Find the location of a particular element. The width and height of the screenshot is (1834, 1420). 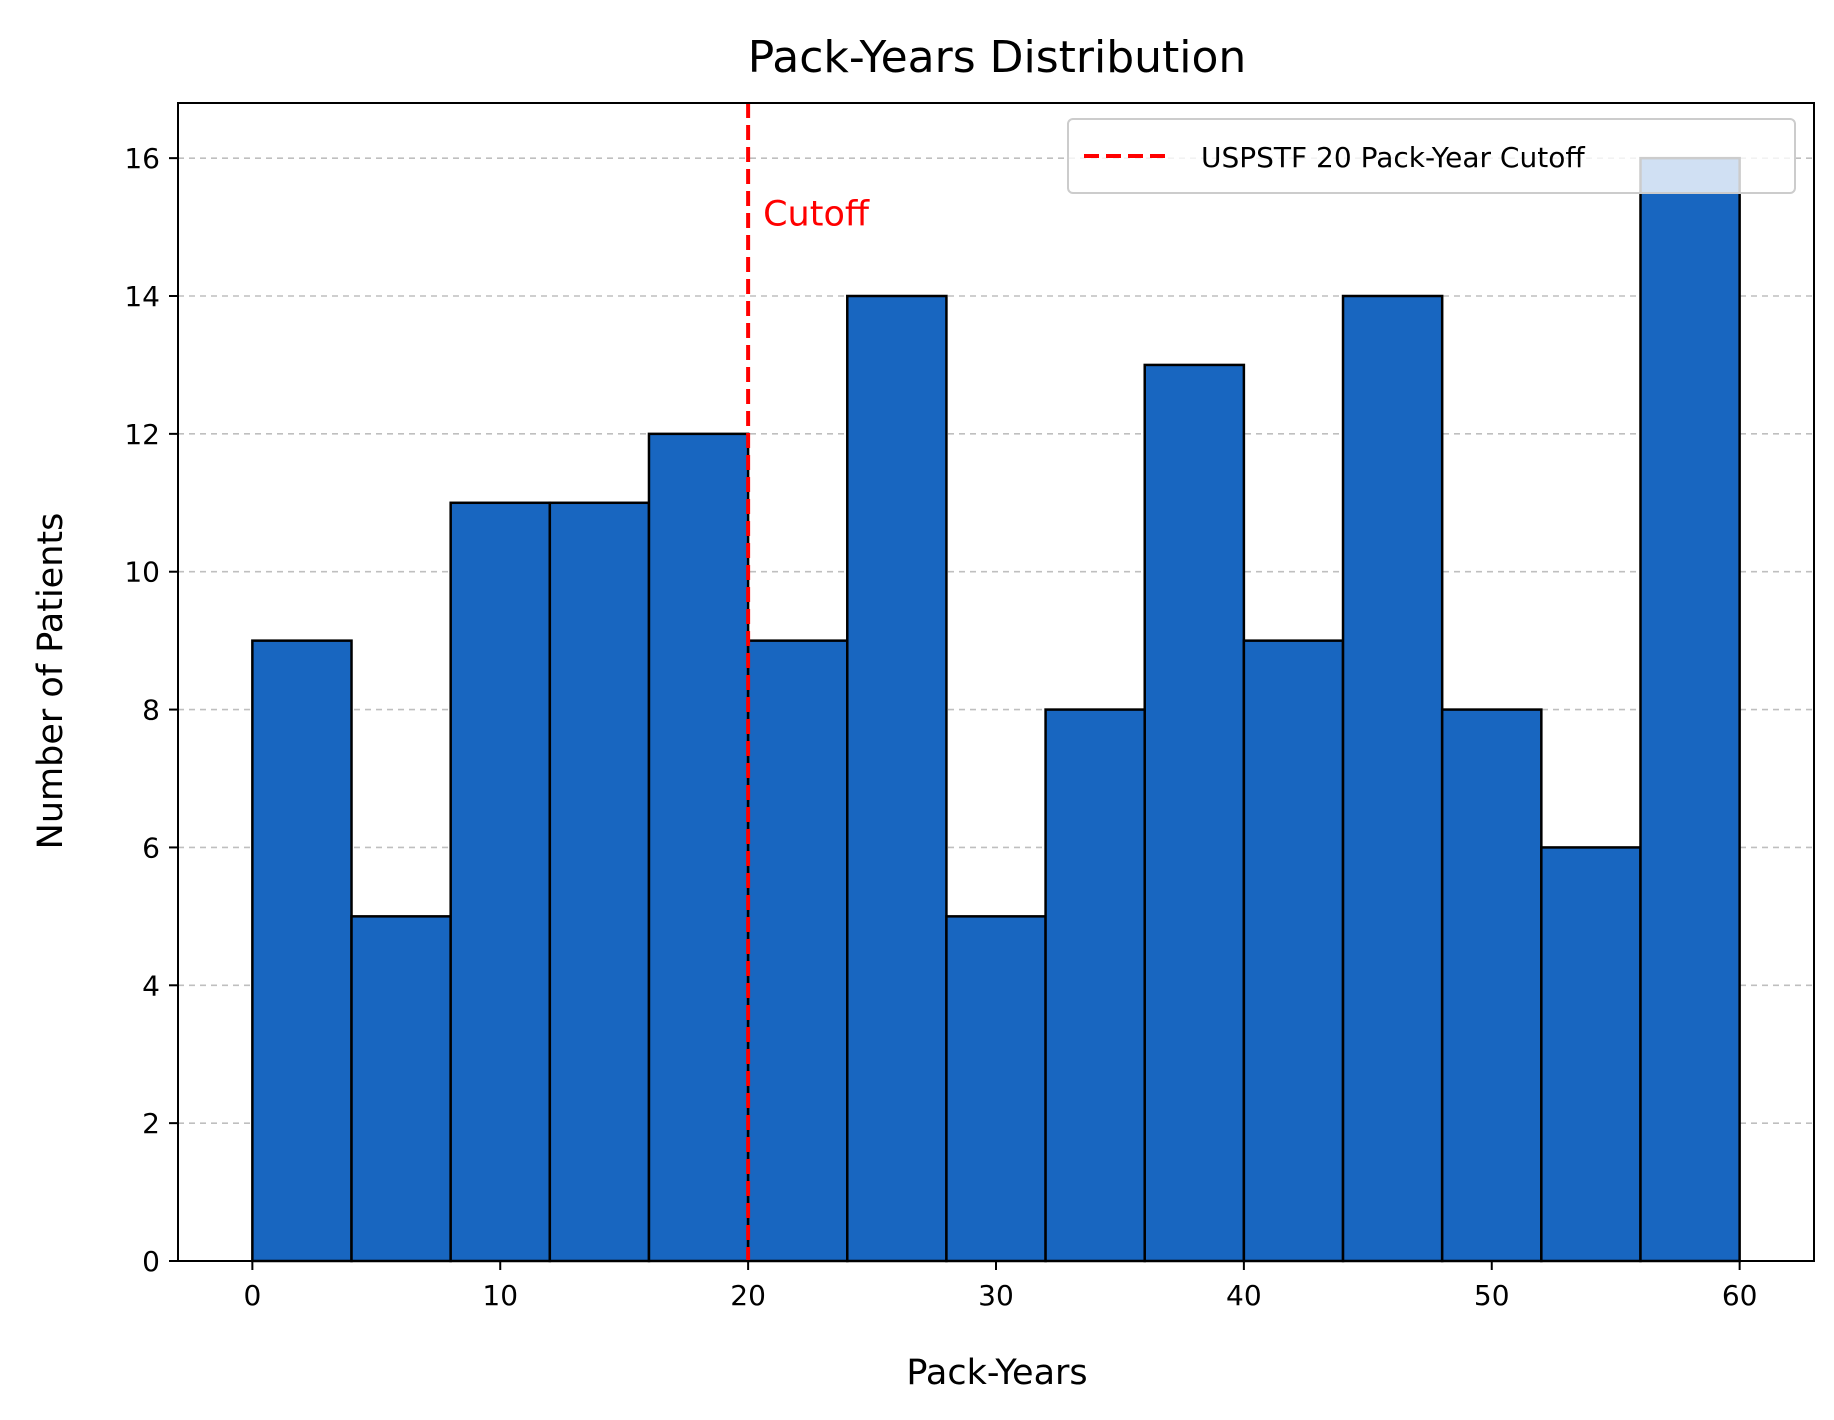

y-tick-label: 8 is located at coordinates (151, 710).